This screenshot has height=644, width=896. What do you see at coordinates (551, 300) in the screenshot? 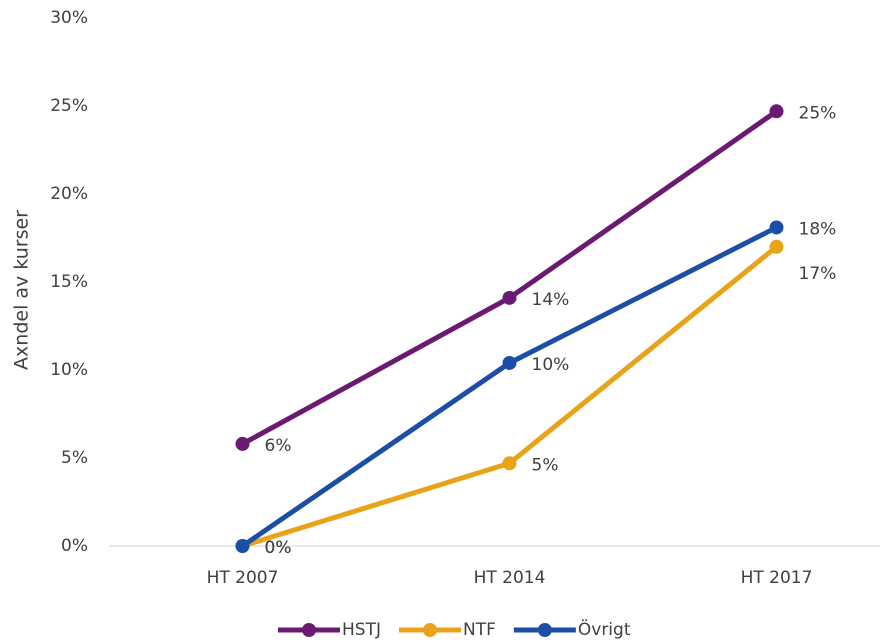
I see `data-label: 14%` at bounding box center [551, 300].